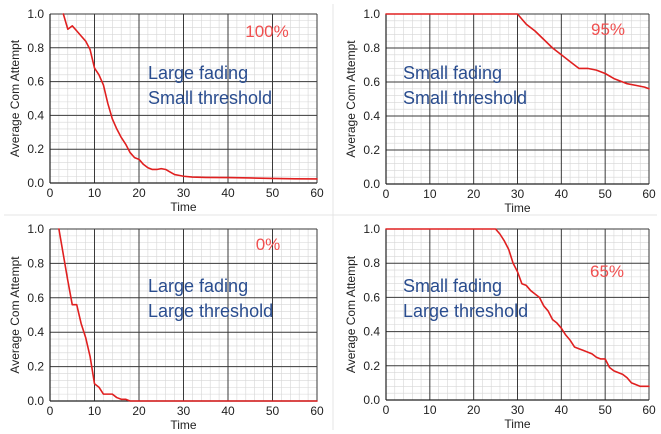 The height and width of the screenshot is (434, 661). Describe the element at coordinates (266, 31) in the screenshot. I see `percent-label: 100%` at that location.